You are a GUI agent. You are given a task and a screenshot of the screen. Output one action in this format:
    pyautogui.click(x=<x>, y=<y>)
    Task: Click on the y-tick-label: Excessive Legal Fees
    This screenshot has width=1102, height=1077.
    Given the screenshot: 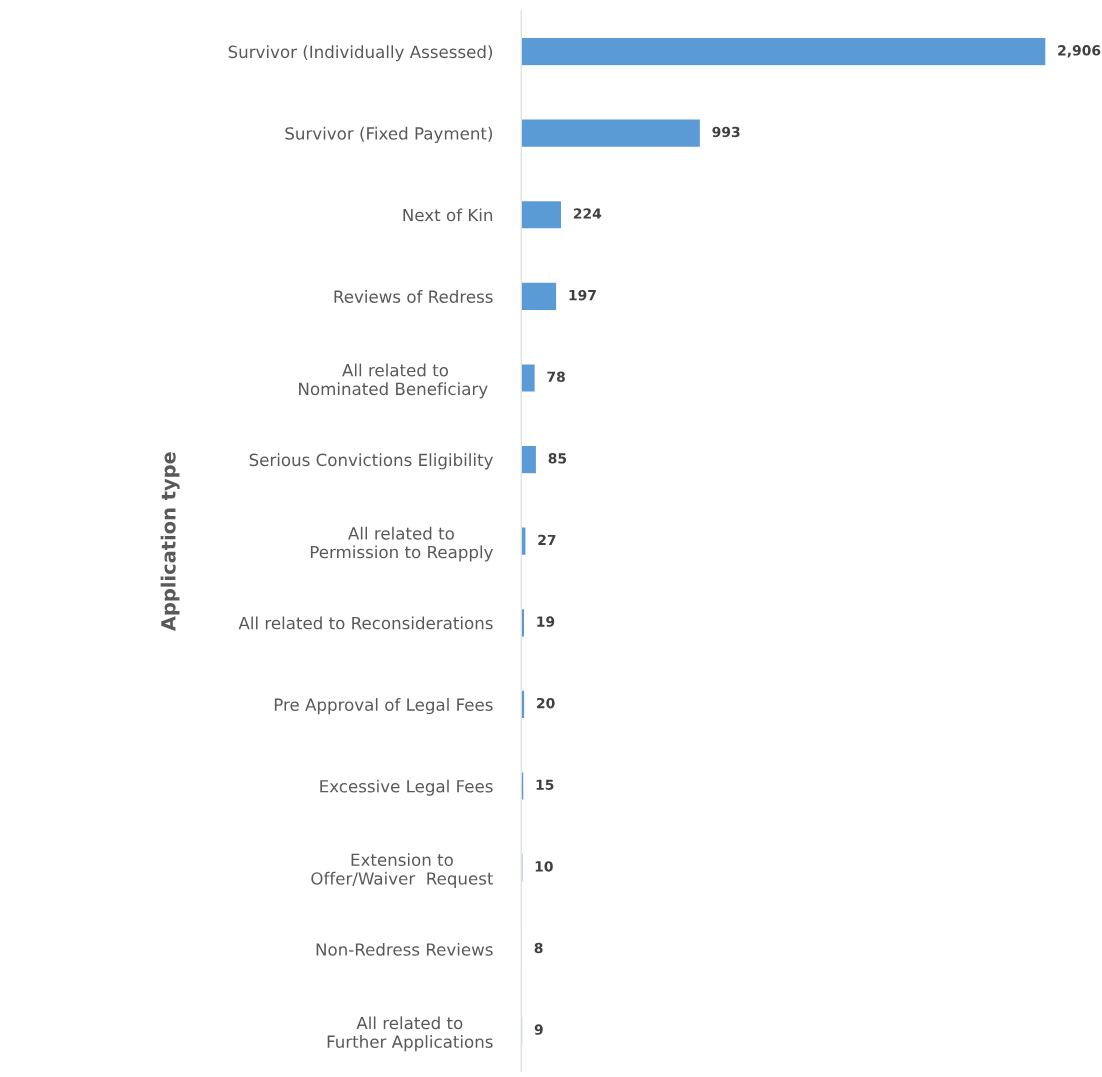 What is the action you would take?
    pyautogui.click(x=406, y=787)
    